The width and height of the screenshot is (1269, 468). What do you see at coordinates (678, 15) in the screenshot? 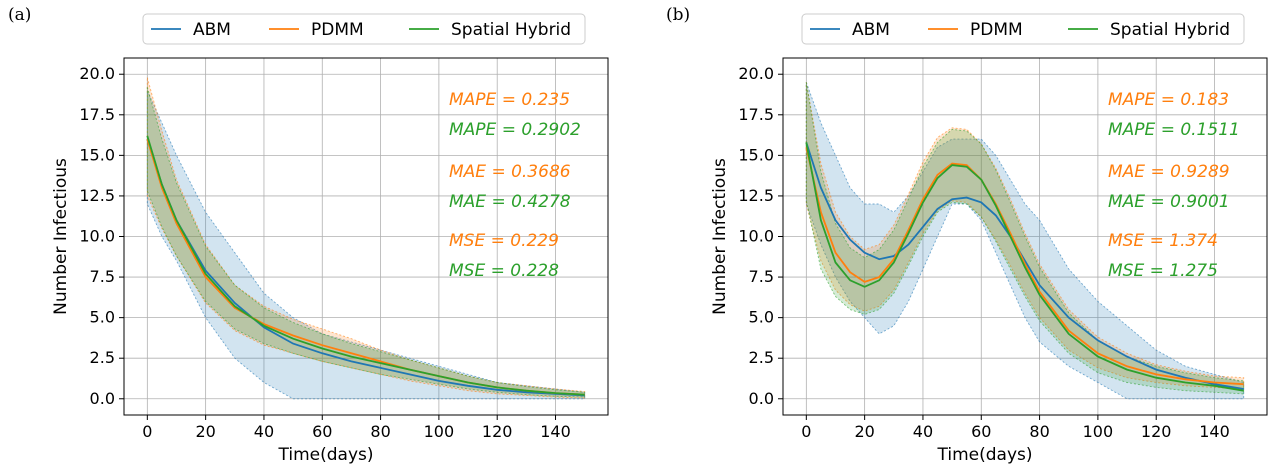
I see `panel-label: (b)` at bounding box center [678, 15].